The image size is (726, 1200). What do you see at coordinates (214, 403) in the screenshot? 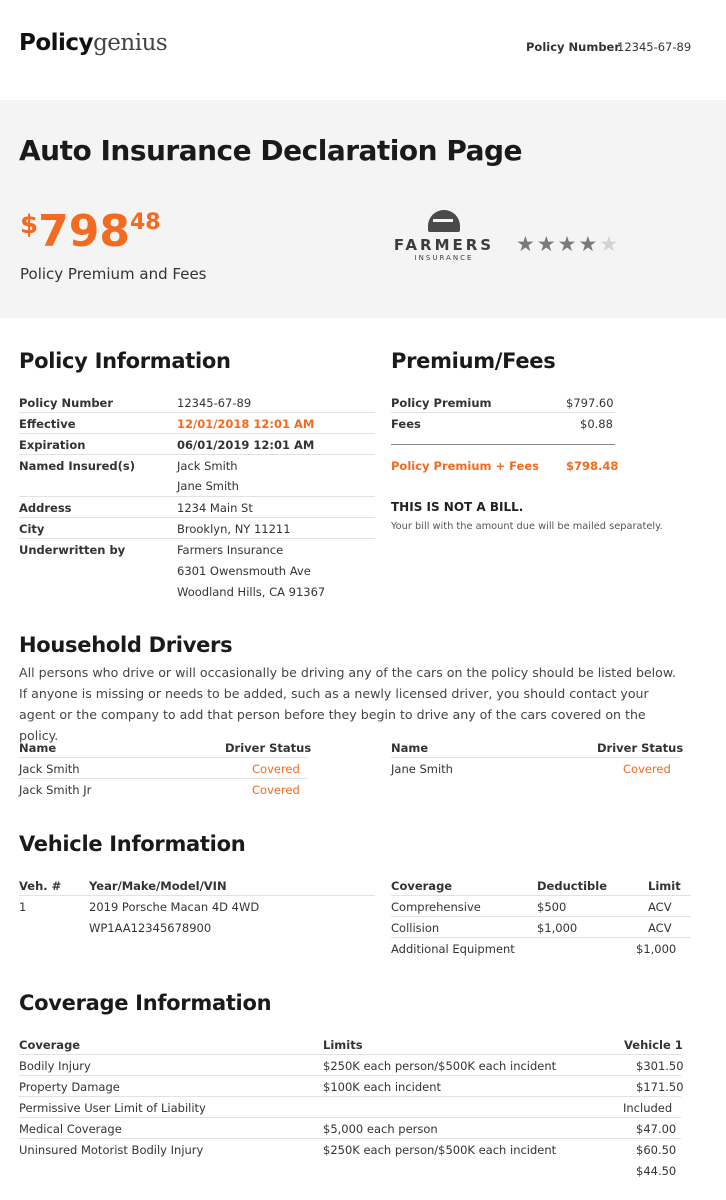
I see `policy-number-value: 12345-67-89` at bounding box center [214, 403].